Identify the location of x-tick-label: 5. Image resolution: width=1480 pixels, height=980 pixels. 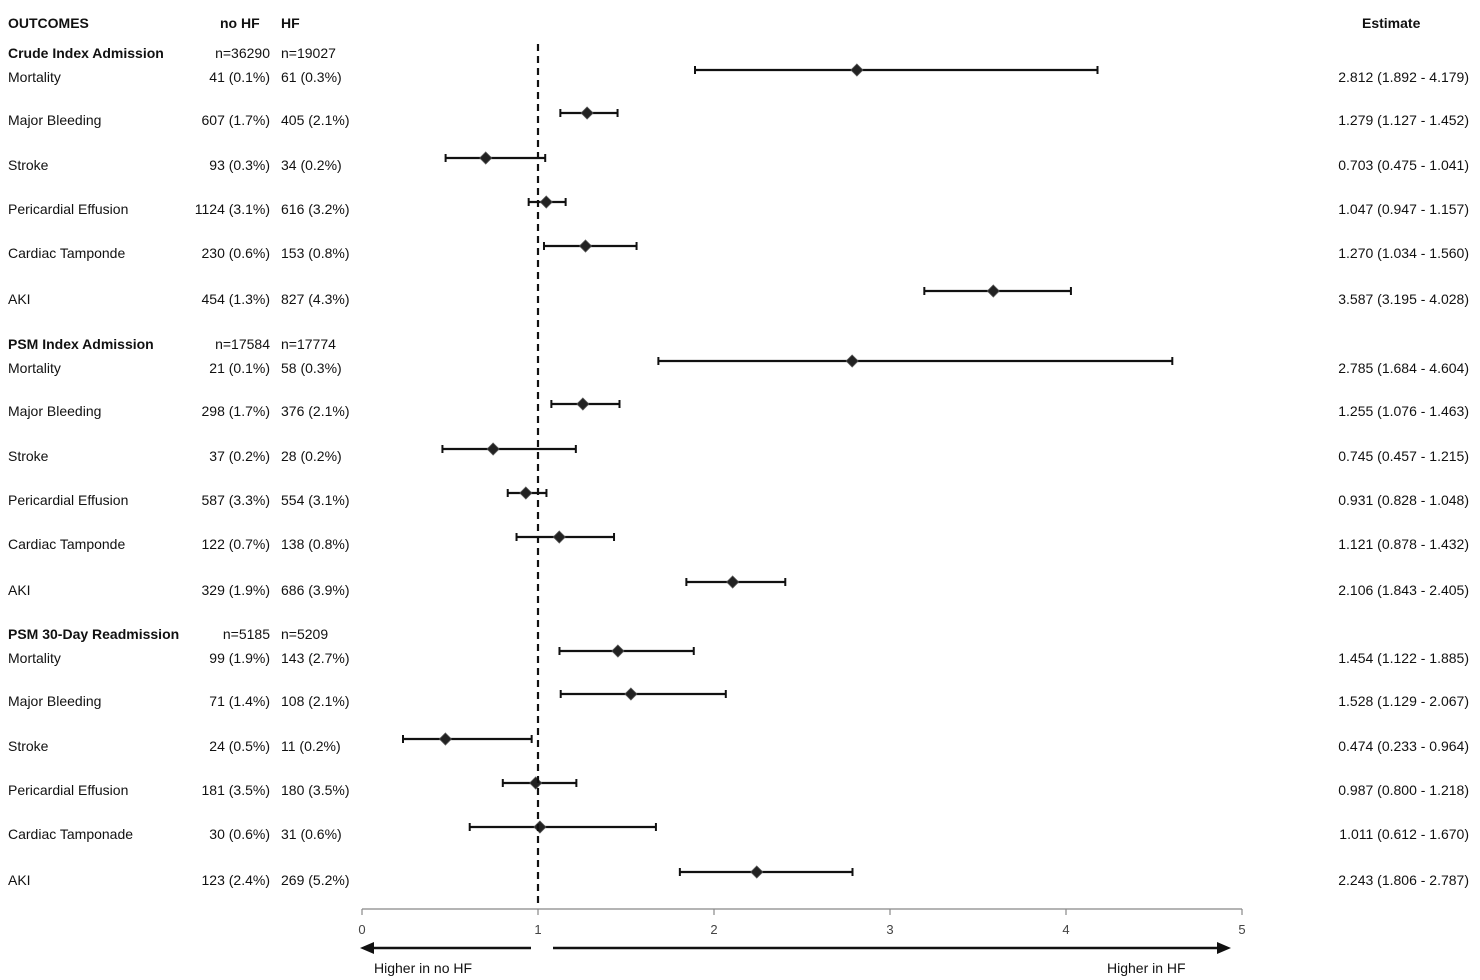
(1241, 929).